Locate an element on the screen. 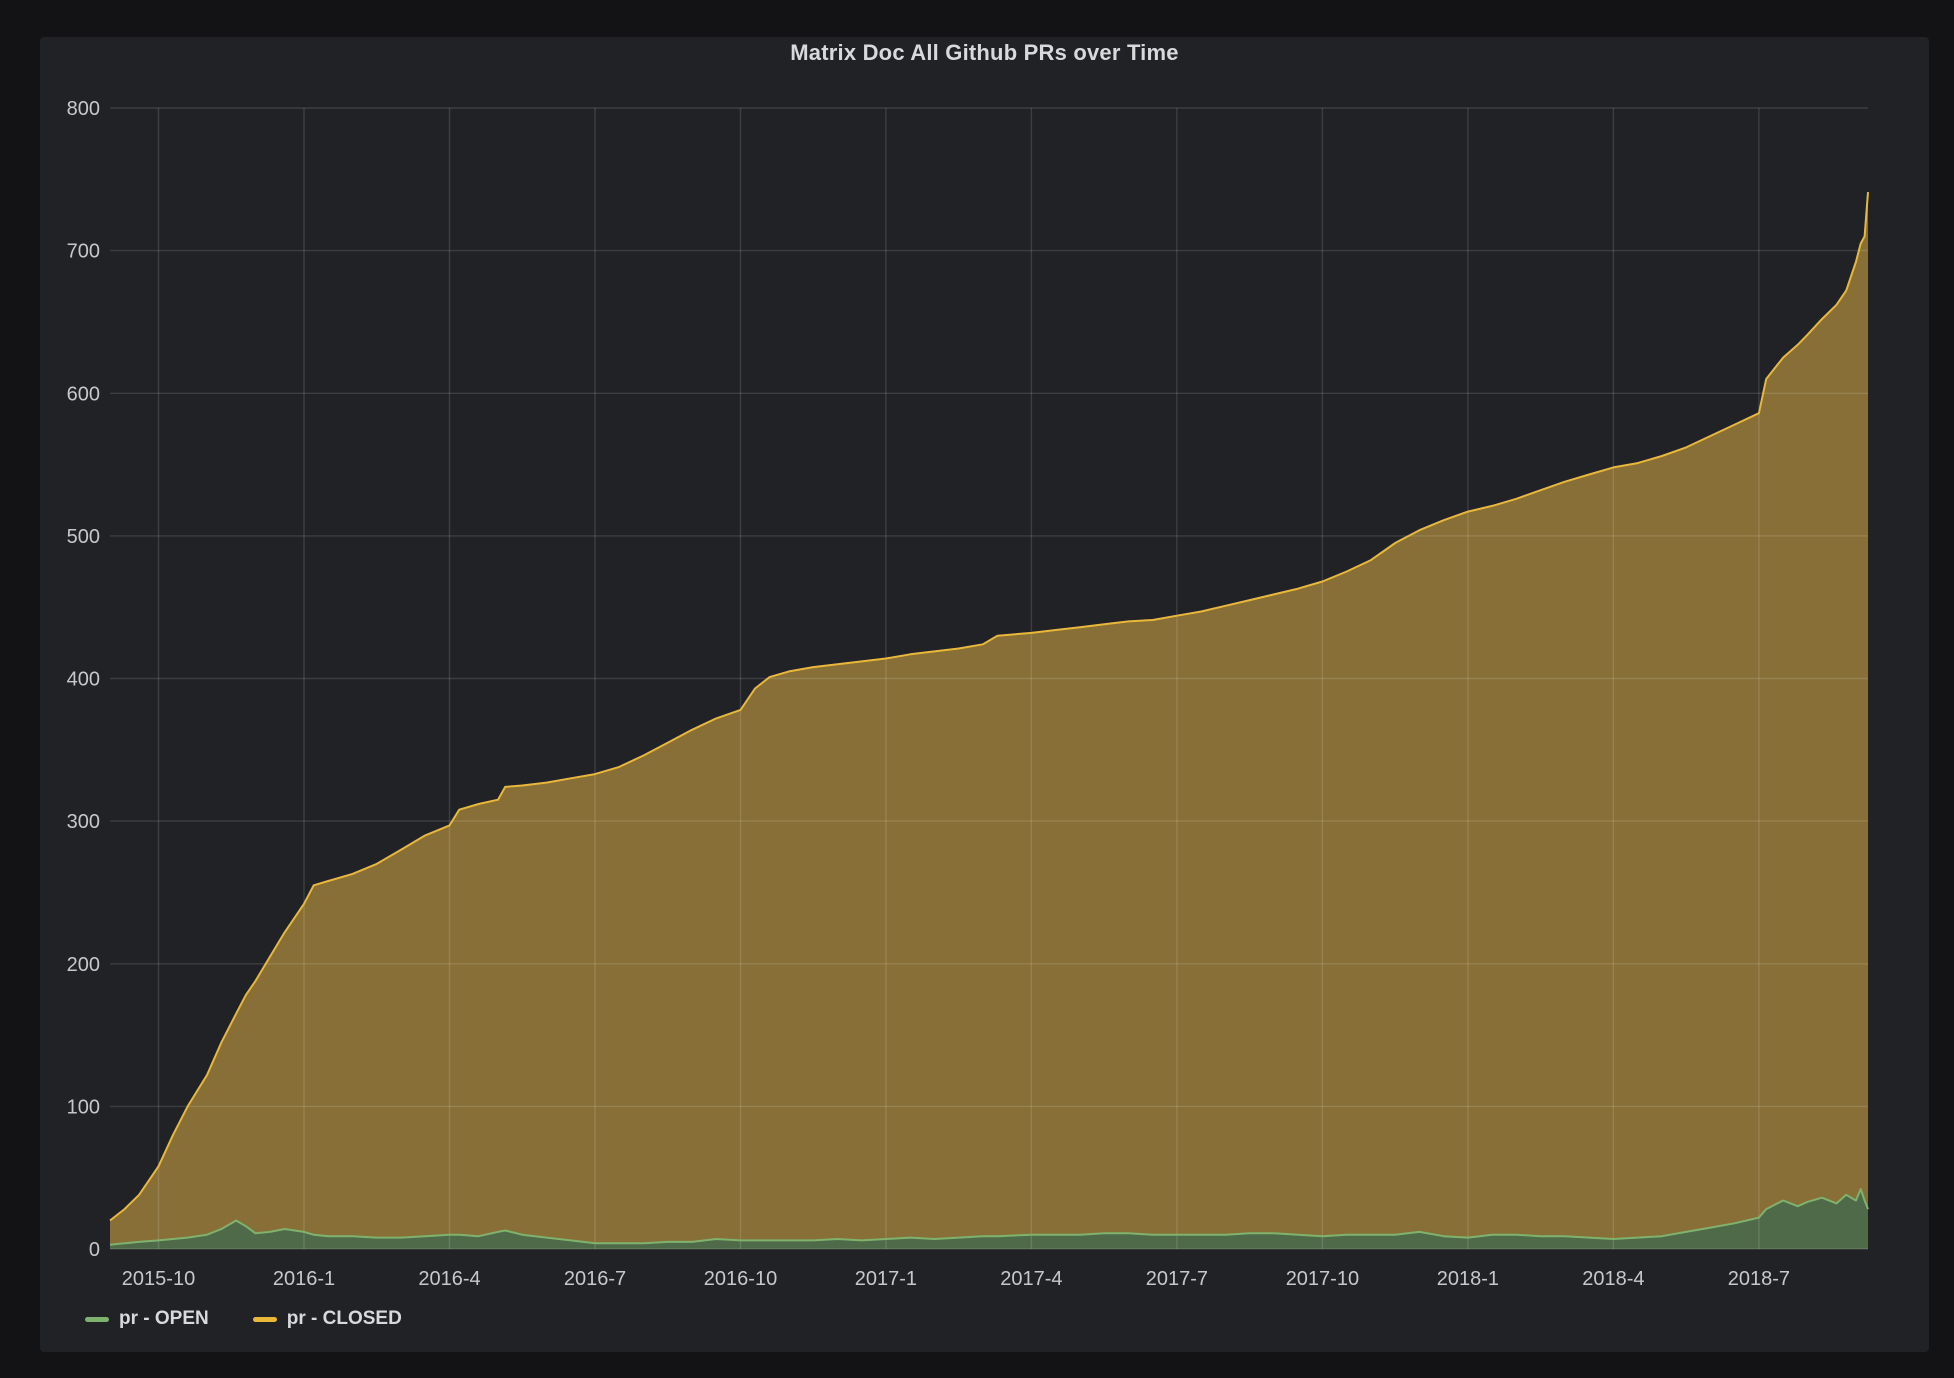  x-axis-tick-label: 2016-4 is located at coordinates (449, 1279).